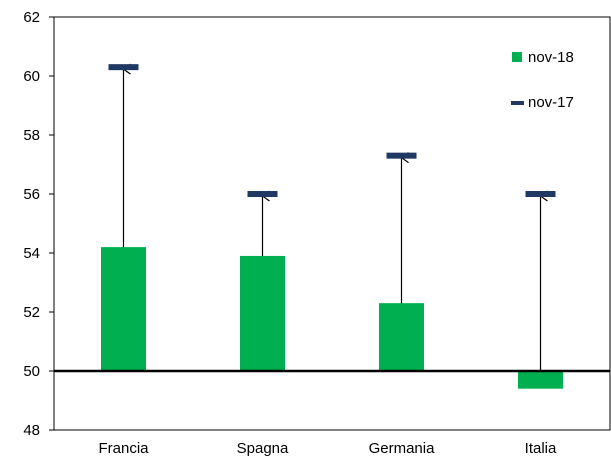 The image size is (611, 461). What do you see at coordinates (31, 312) in the screenshot?
I see `y-tick-label: 52` at bounding box center [31, 312].